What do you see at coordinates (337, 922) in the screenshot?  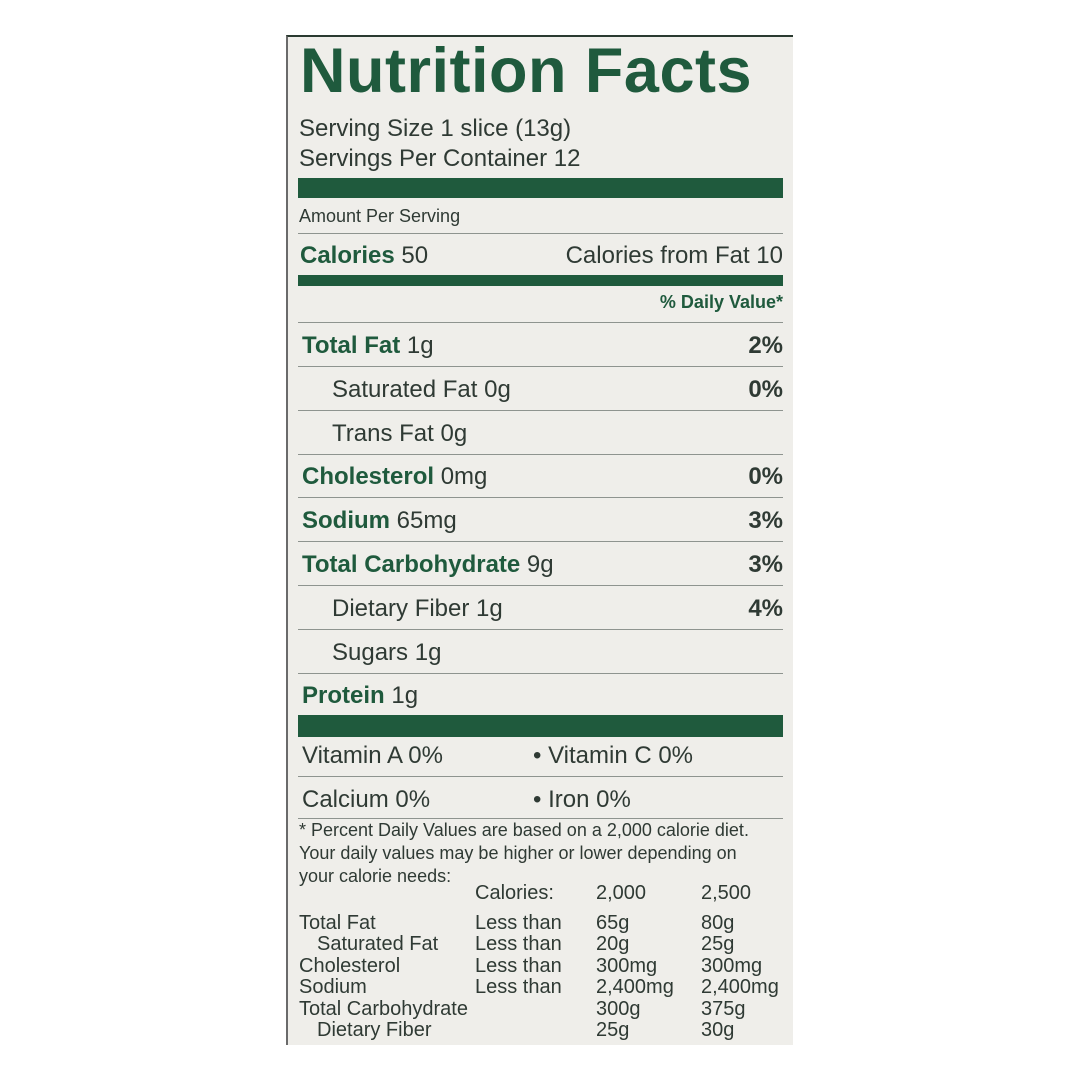 I see `table-cell: Total Fat` at bounding box center [337, 922].